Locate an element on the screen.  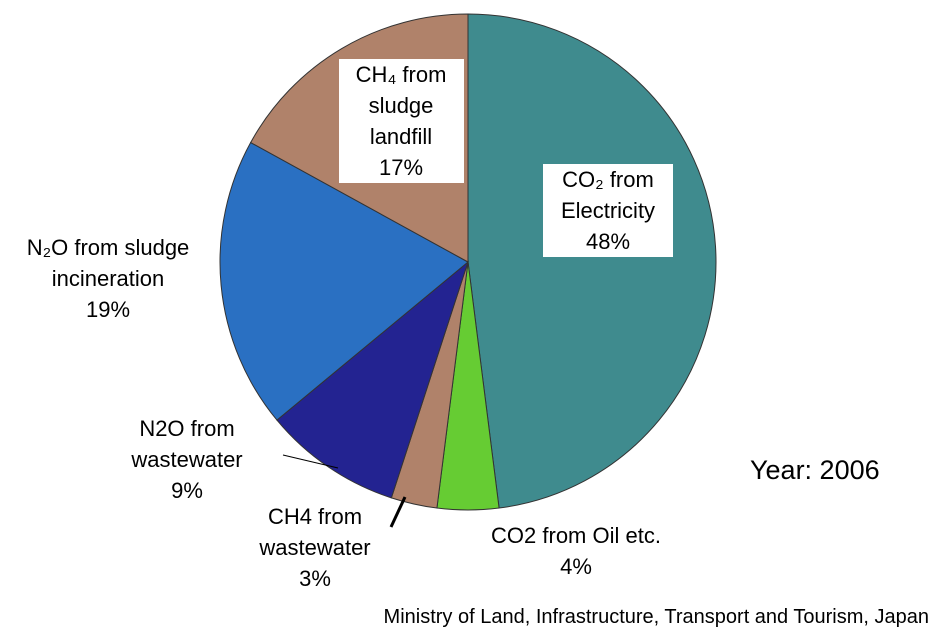
slice-label: N₂O from sludge incineration 19% is located at coordinates (108, 278).